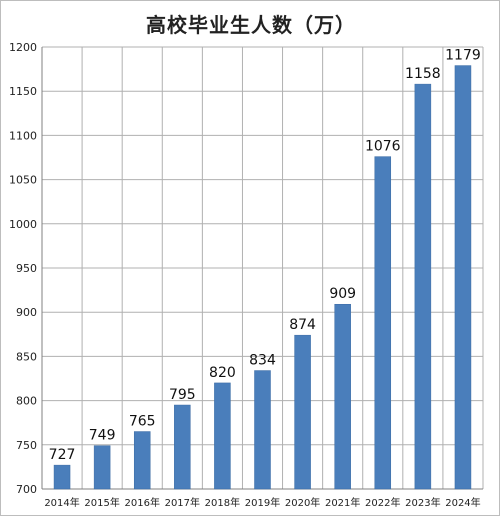 Image resolution: width=500 pixels, height=517 pixels. Describe the element at coordinates (342, 502) in the screenshot. I see `x-tick-label: 2021年` at that location.